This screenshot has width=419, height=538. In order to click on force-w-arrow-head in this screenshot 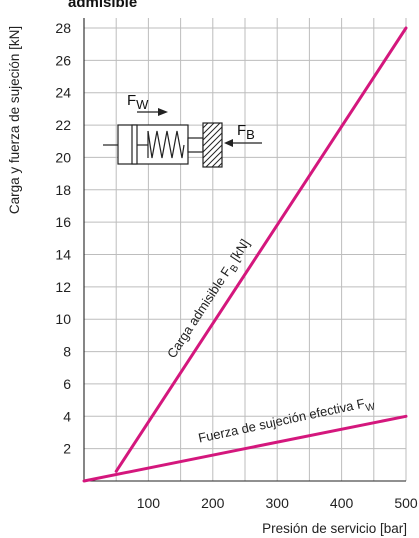, I will do `click(163, 112)`.